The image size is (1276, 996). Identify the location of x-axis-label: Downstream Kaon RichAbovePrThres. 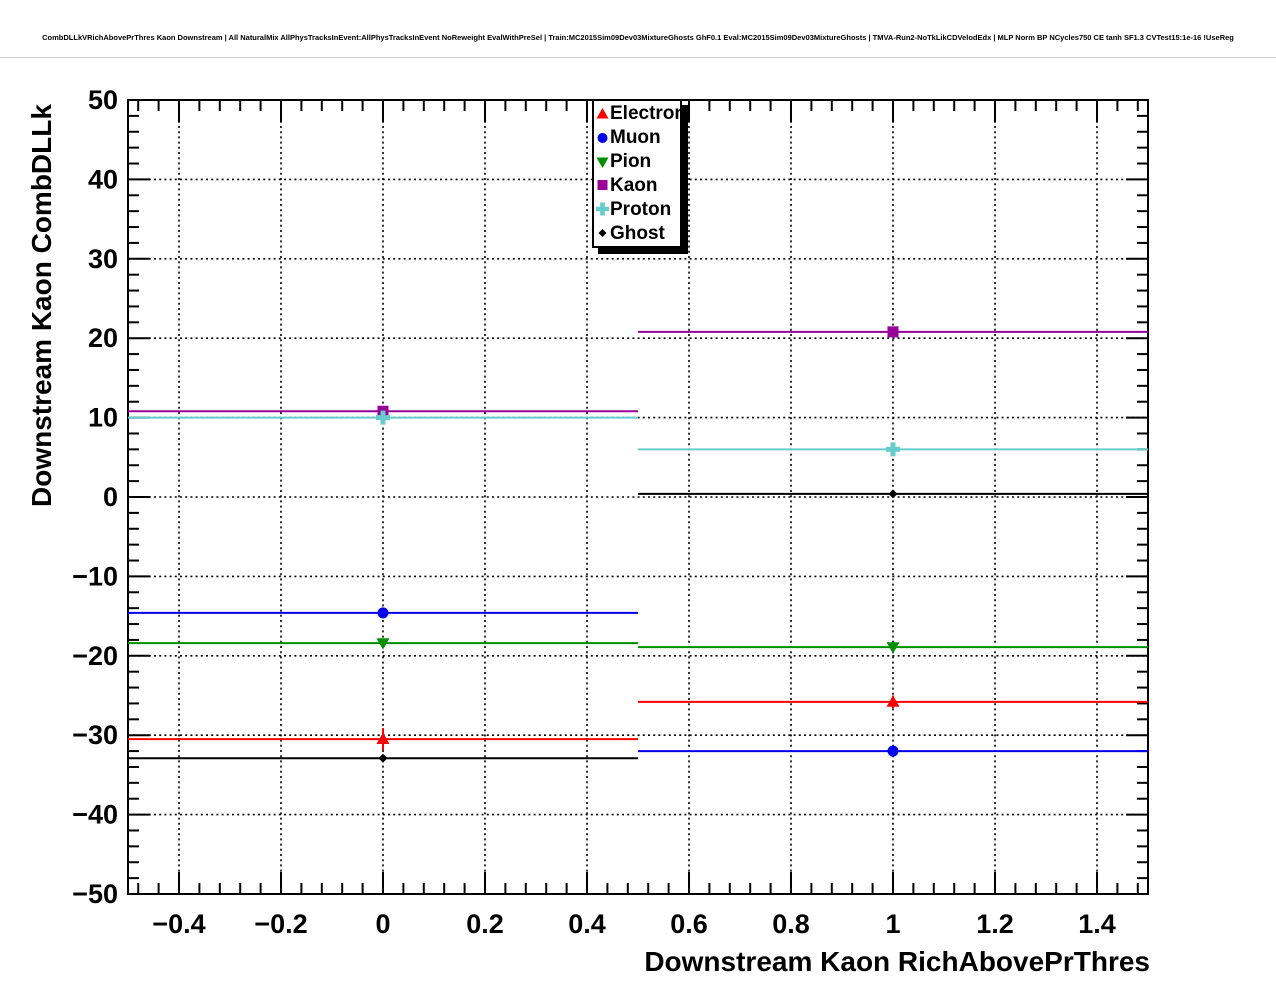
(897, 961).